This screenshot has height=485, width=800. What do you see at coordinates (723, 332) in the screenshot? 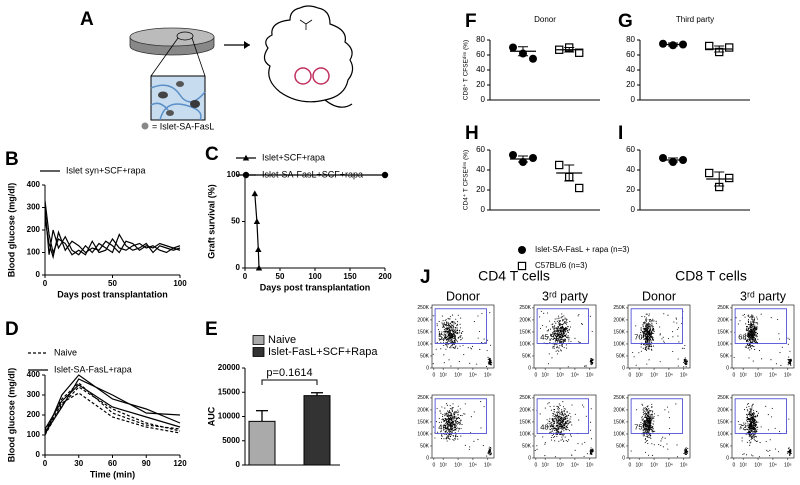
I see `y-tick-label: 150K` at bounding box center [723, 332].